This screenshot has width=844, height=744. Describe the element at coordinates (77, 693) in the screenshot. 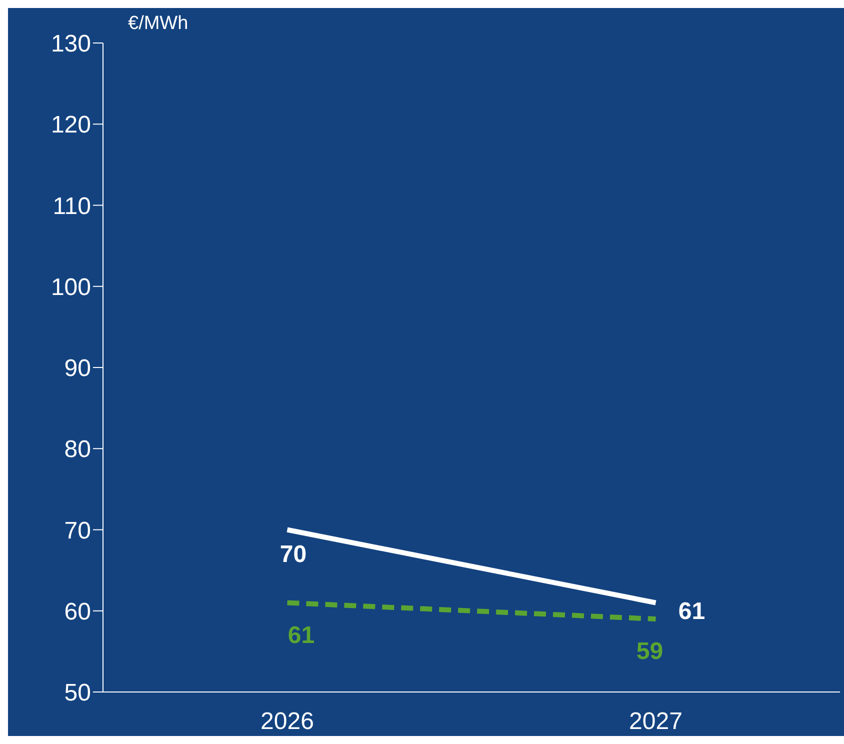

I see `y-tick-label: 50` at that location.